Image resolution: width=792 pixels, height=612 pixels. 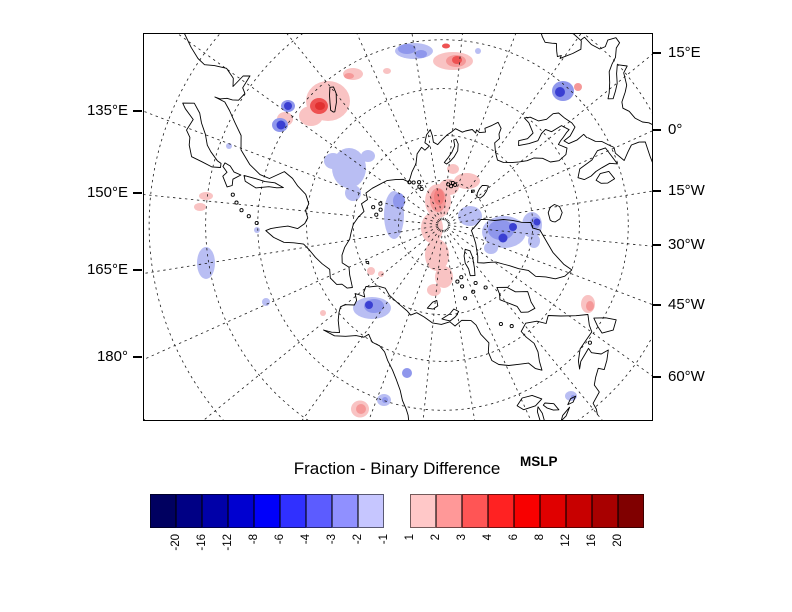 I want to click on coastline-iceland, so click(x=555, y=213).